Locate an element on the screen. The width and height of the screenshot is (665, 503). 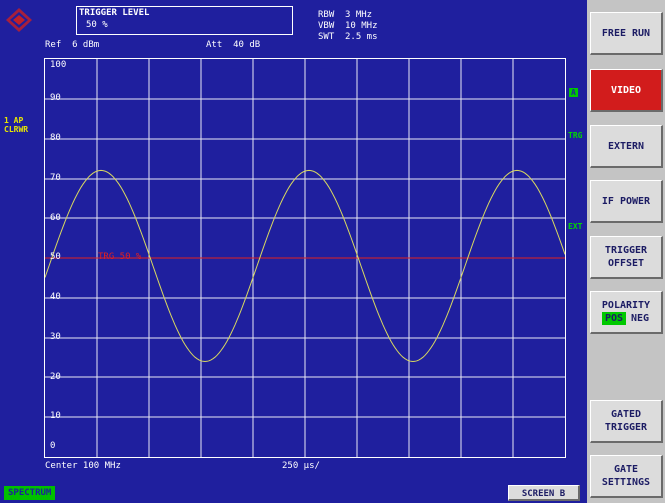
swt-label: SWT is located at coordinates (326, 37).